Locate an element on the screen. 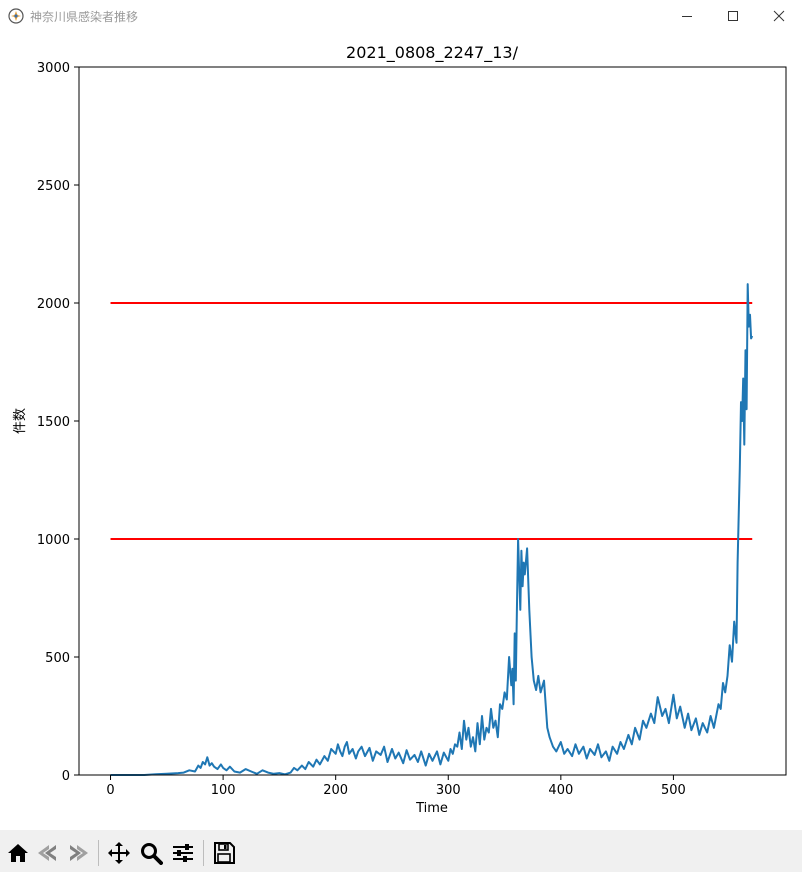  chart-title: 2021_0808_2247_13/ is located at coordinates (432, 53).